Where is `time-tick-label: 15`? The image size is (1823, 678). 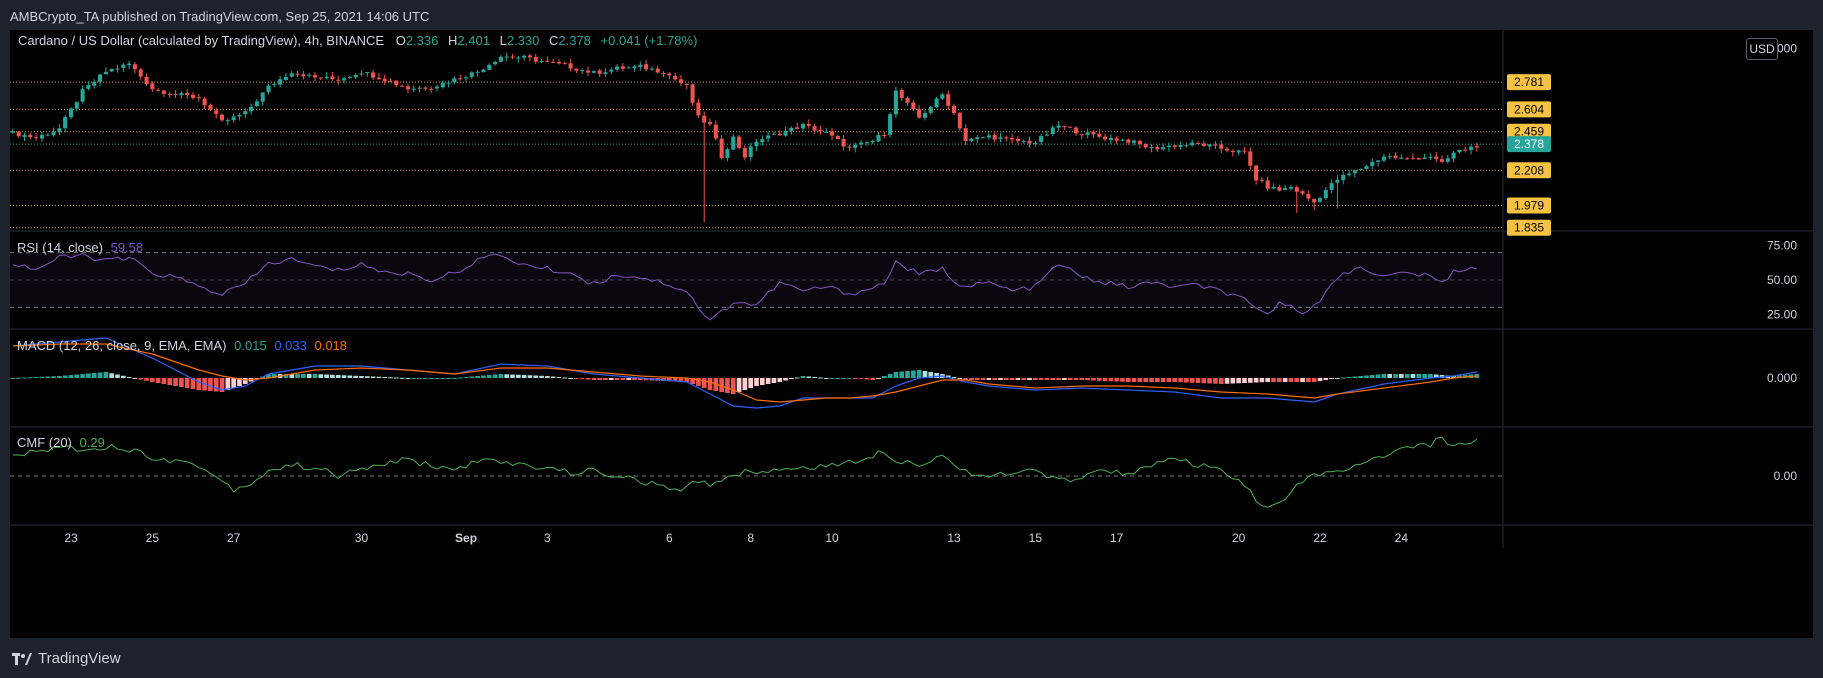
time-tick-label: 15 is located at coordinates (1036, 538).